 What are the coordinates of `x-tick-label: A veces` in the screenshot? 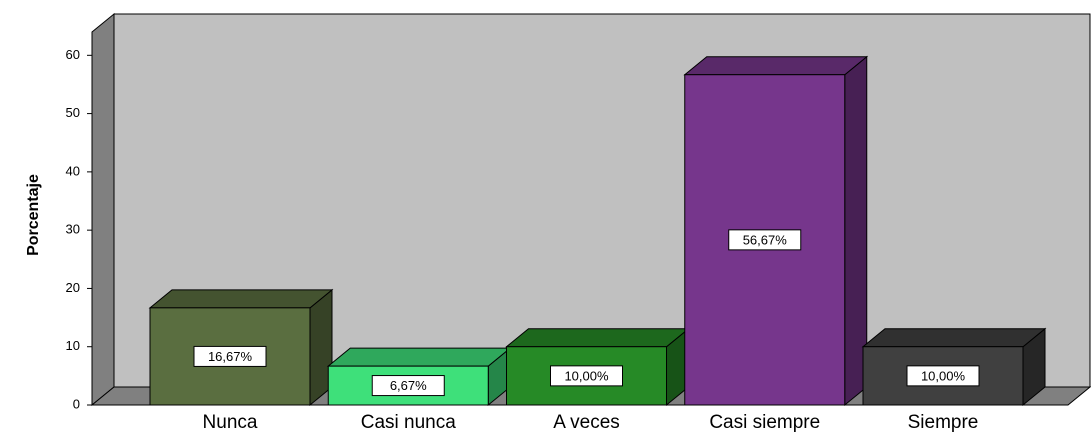 It's located at (586, 422).